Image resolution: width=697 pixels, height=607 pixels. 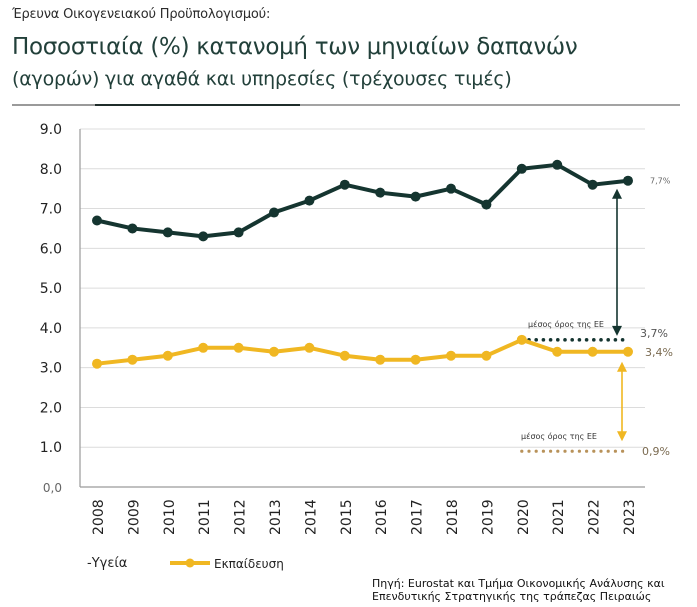 I want to click on legend-item-health: -Υγεία, so click(x=107, y=563).